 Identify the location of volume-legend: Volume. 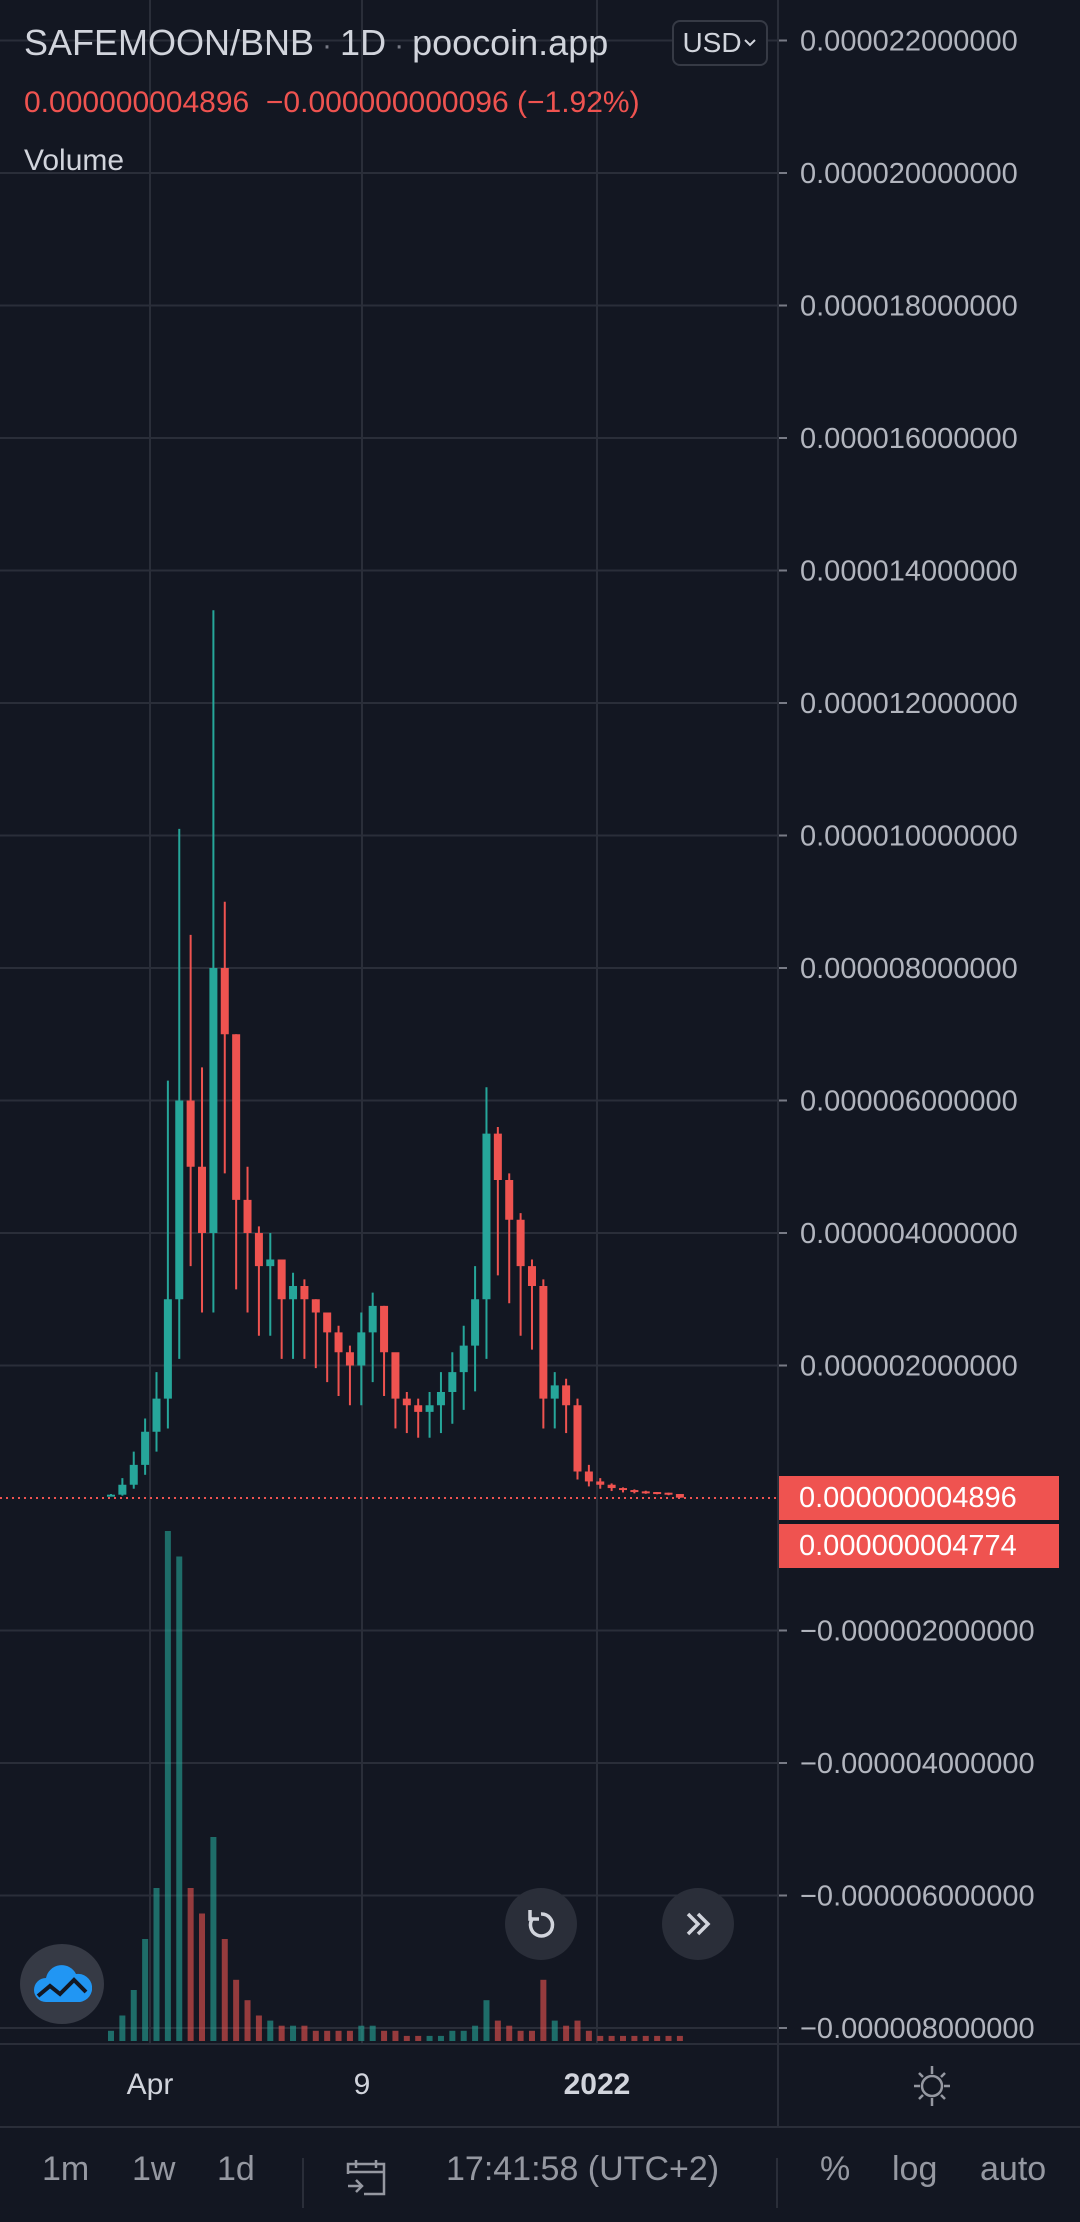
(74, 160).